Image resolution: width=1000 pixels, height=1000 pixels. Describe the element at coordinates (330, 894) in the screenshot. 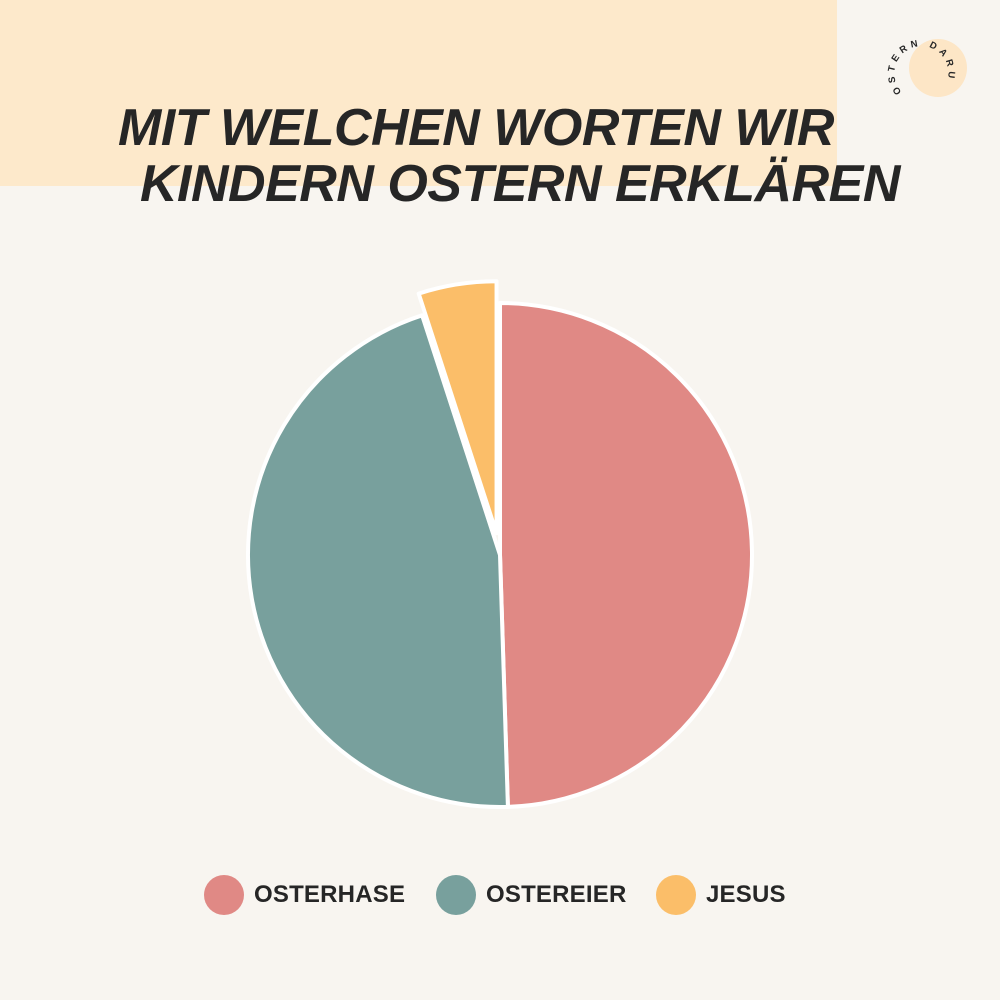

I see `legend-label: OSTERHASE` at that location.